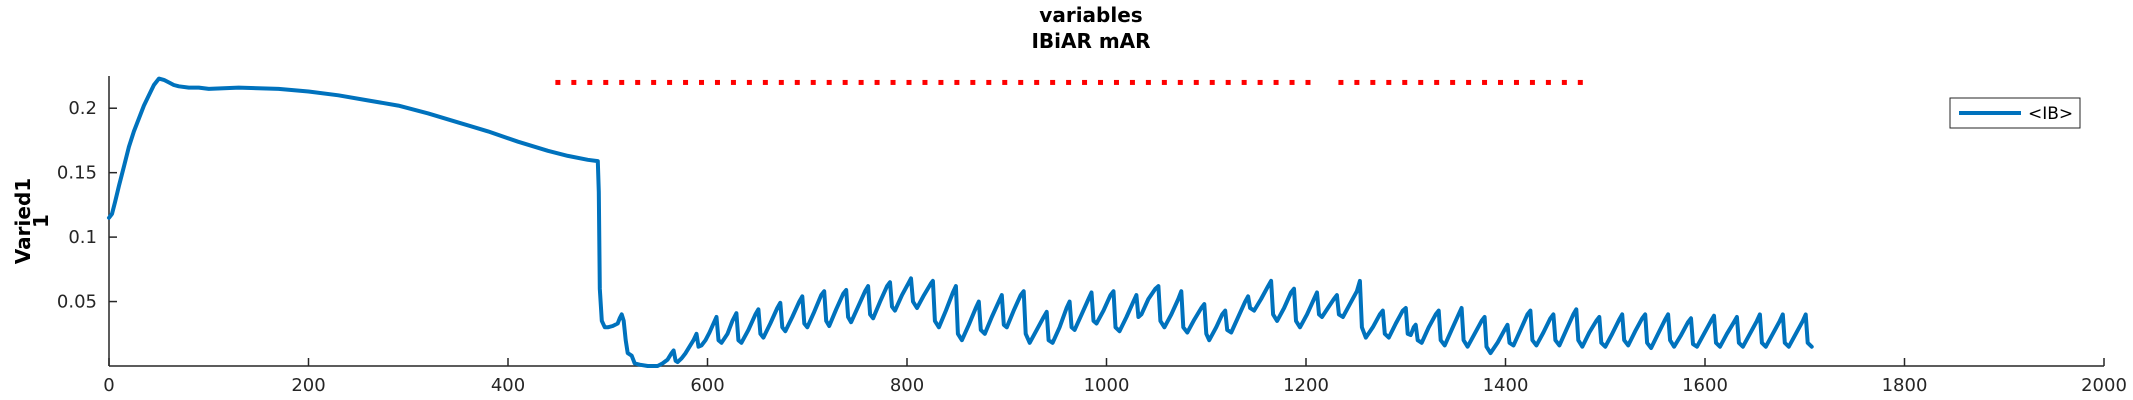  What do you see at coordinates (108, 385) in the screenshot?
I see `x-tick-label: 0` at bounding box center [108, 385].